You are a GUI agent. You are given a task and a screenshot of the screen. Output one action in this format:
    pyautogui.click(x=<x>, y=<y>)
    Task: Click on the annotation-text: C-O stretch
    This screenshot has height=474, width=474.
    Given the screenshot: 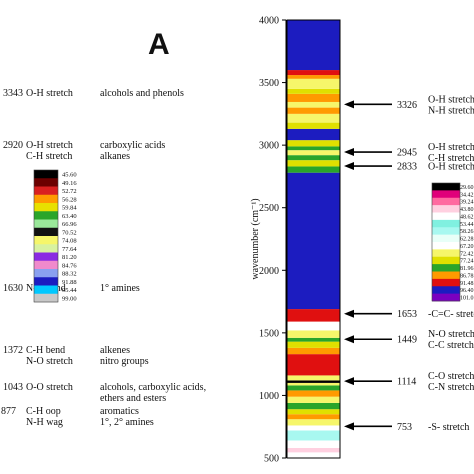 What is the action you would take?
    pyautogui.click(x=451, y=376)
    